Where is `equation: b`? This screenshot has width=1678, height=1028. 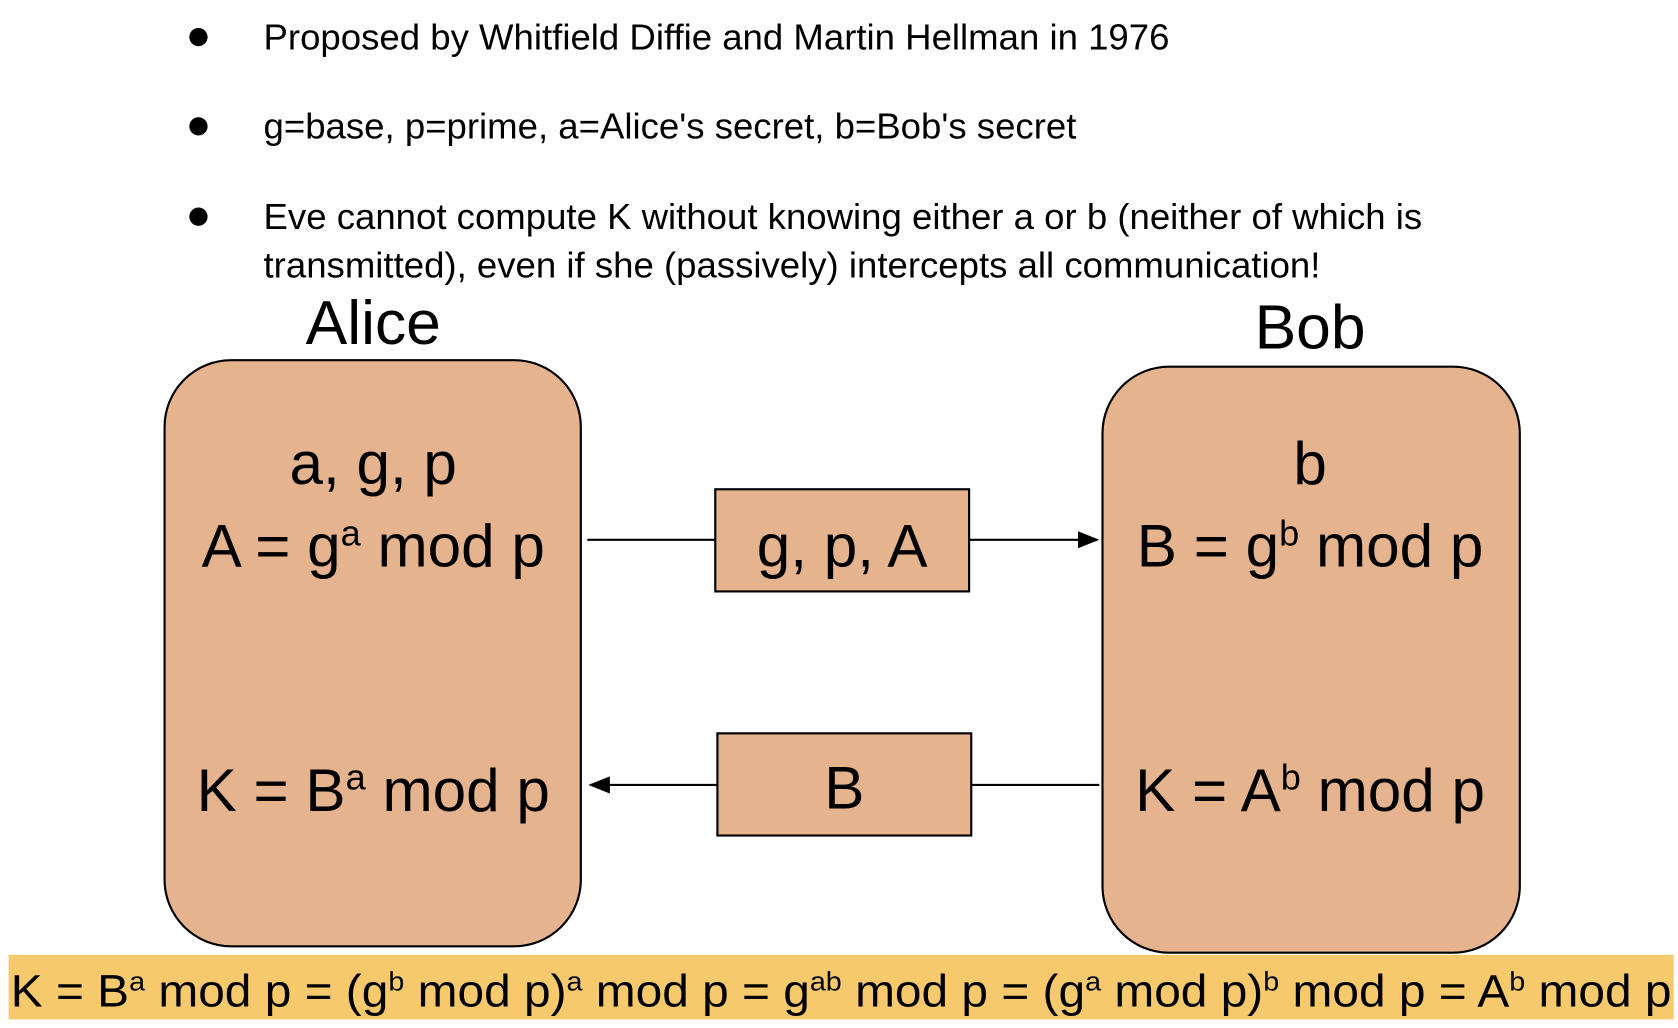
equation: b is located at coordinates (1310, 463).